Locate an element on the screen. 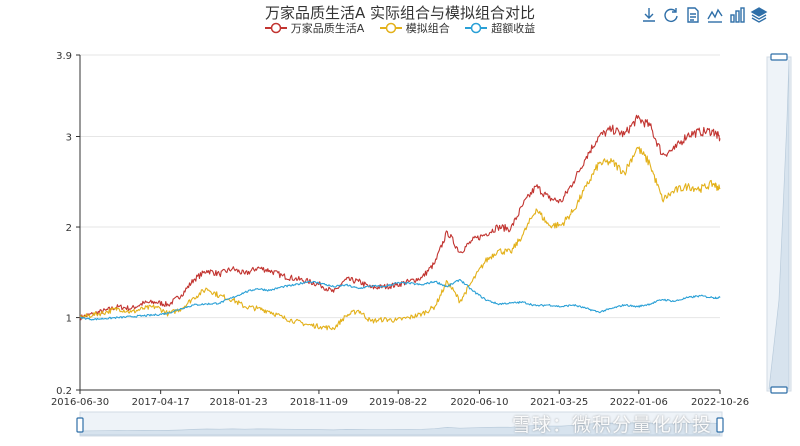 Image resolution: width=800 pixels, height=446 pixels. legend-item-excess: 超额收益 is located at coordinates (500, 28).